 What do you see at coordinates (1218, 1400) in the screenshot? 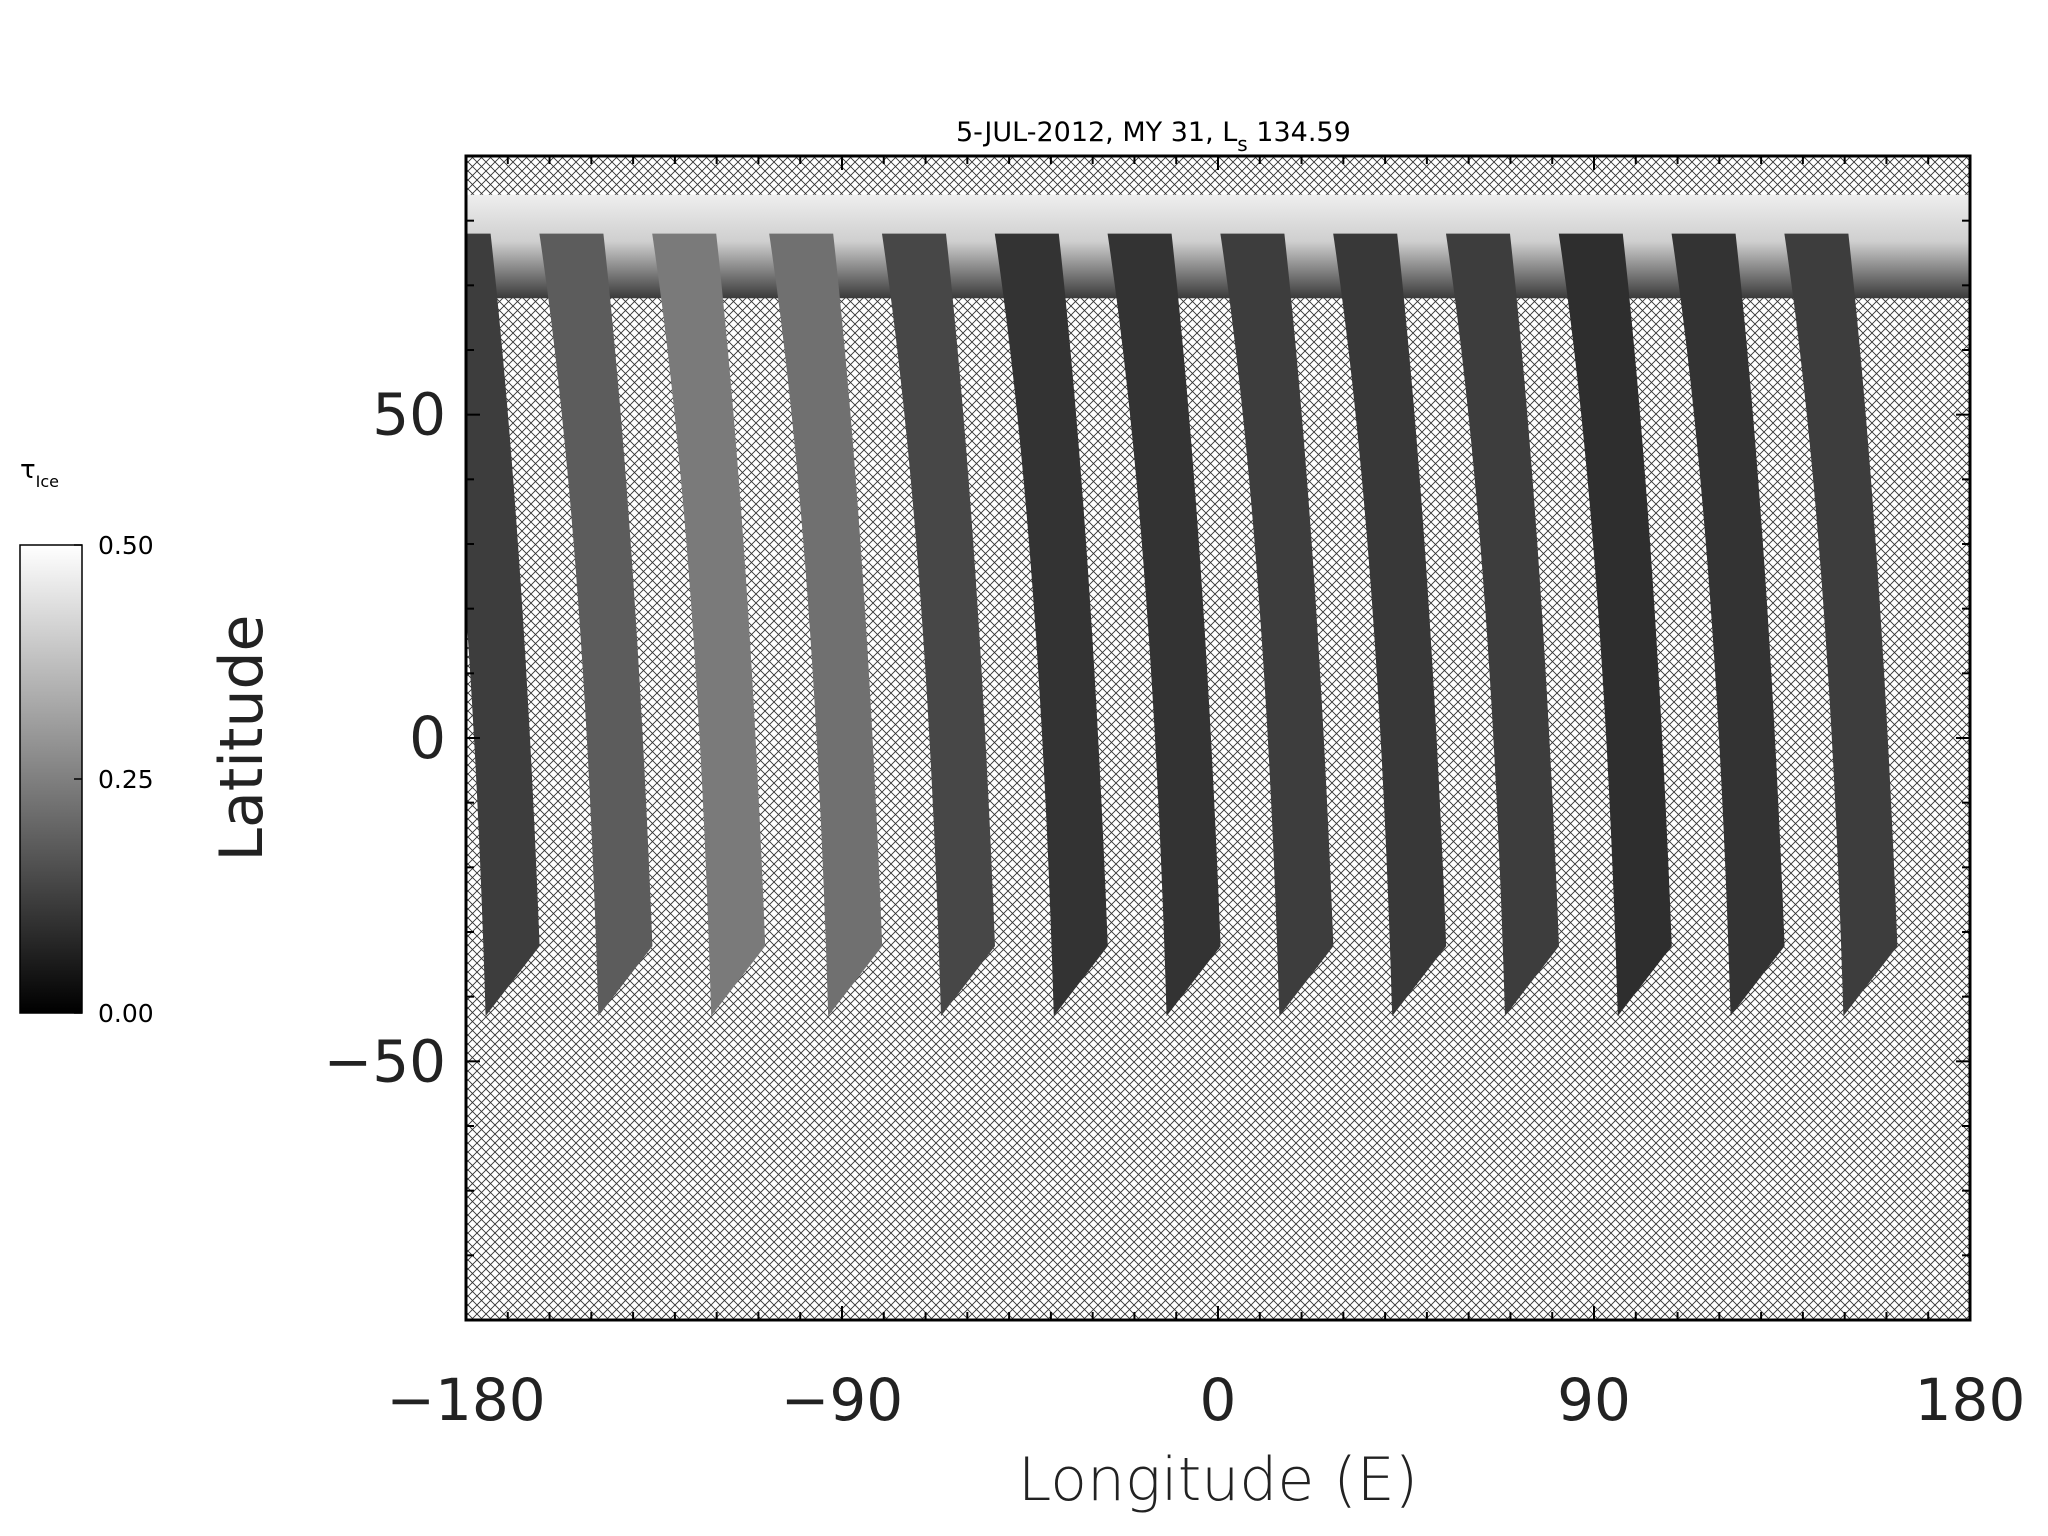
I see `x-tick-label: 0` at bounding box center [1218, 1400].